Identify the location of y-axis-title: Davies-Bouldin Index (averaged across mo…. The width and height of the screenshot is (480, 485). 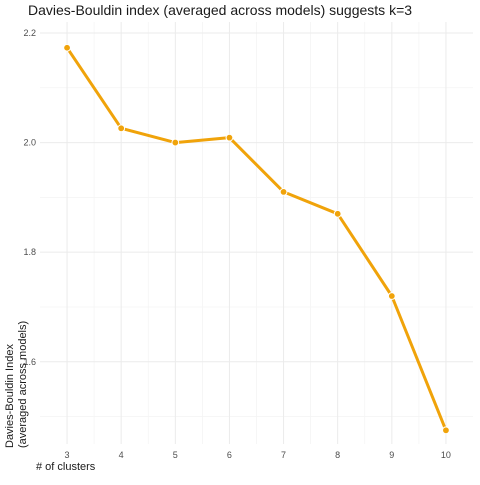
(16, 384).